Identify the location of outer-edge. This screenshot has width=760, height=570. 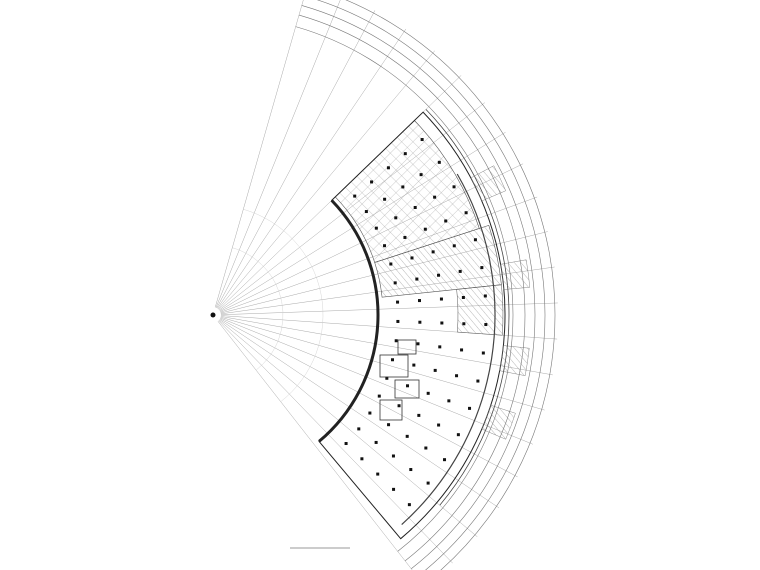
(467, 307).